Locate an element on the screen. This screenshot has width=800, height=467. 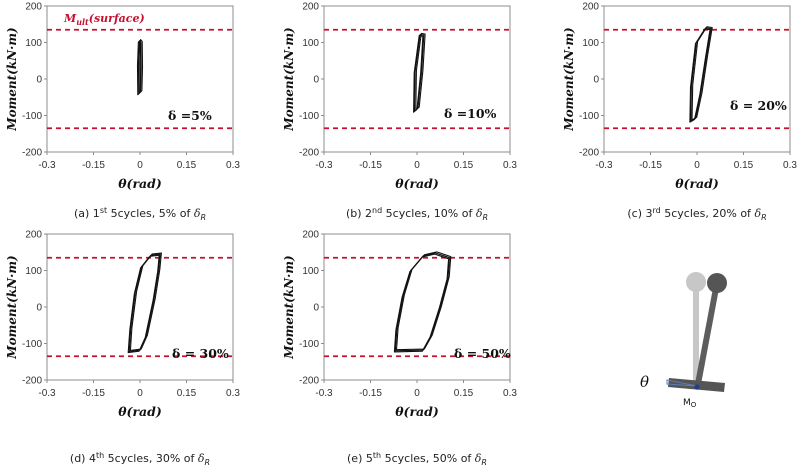
panel-caption-3: (c) 3rd 5cycles, 20% of δR is located at coordinates (696, 214).